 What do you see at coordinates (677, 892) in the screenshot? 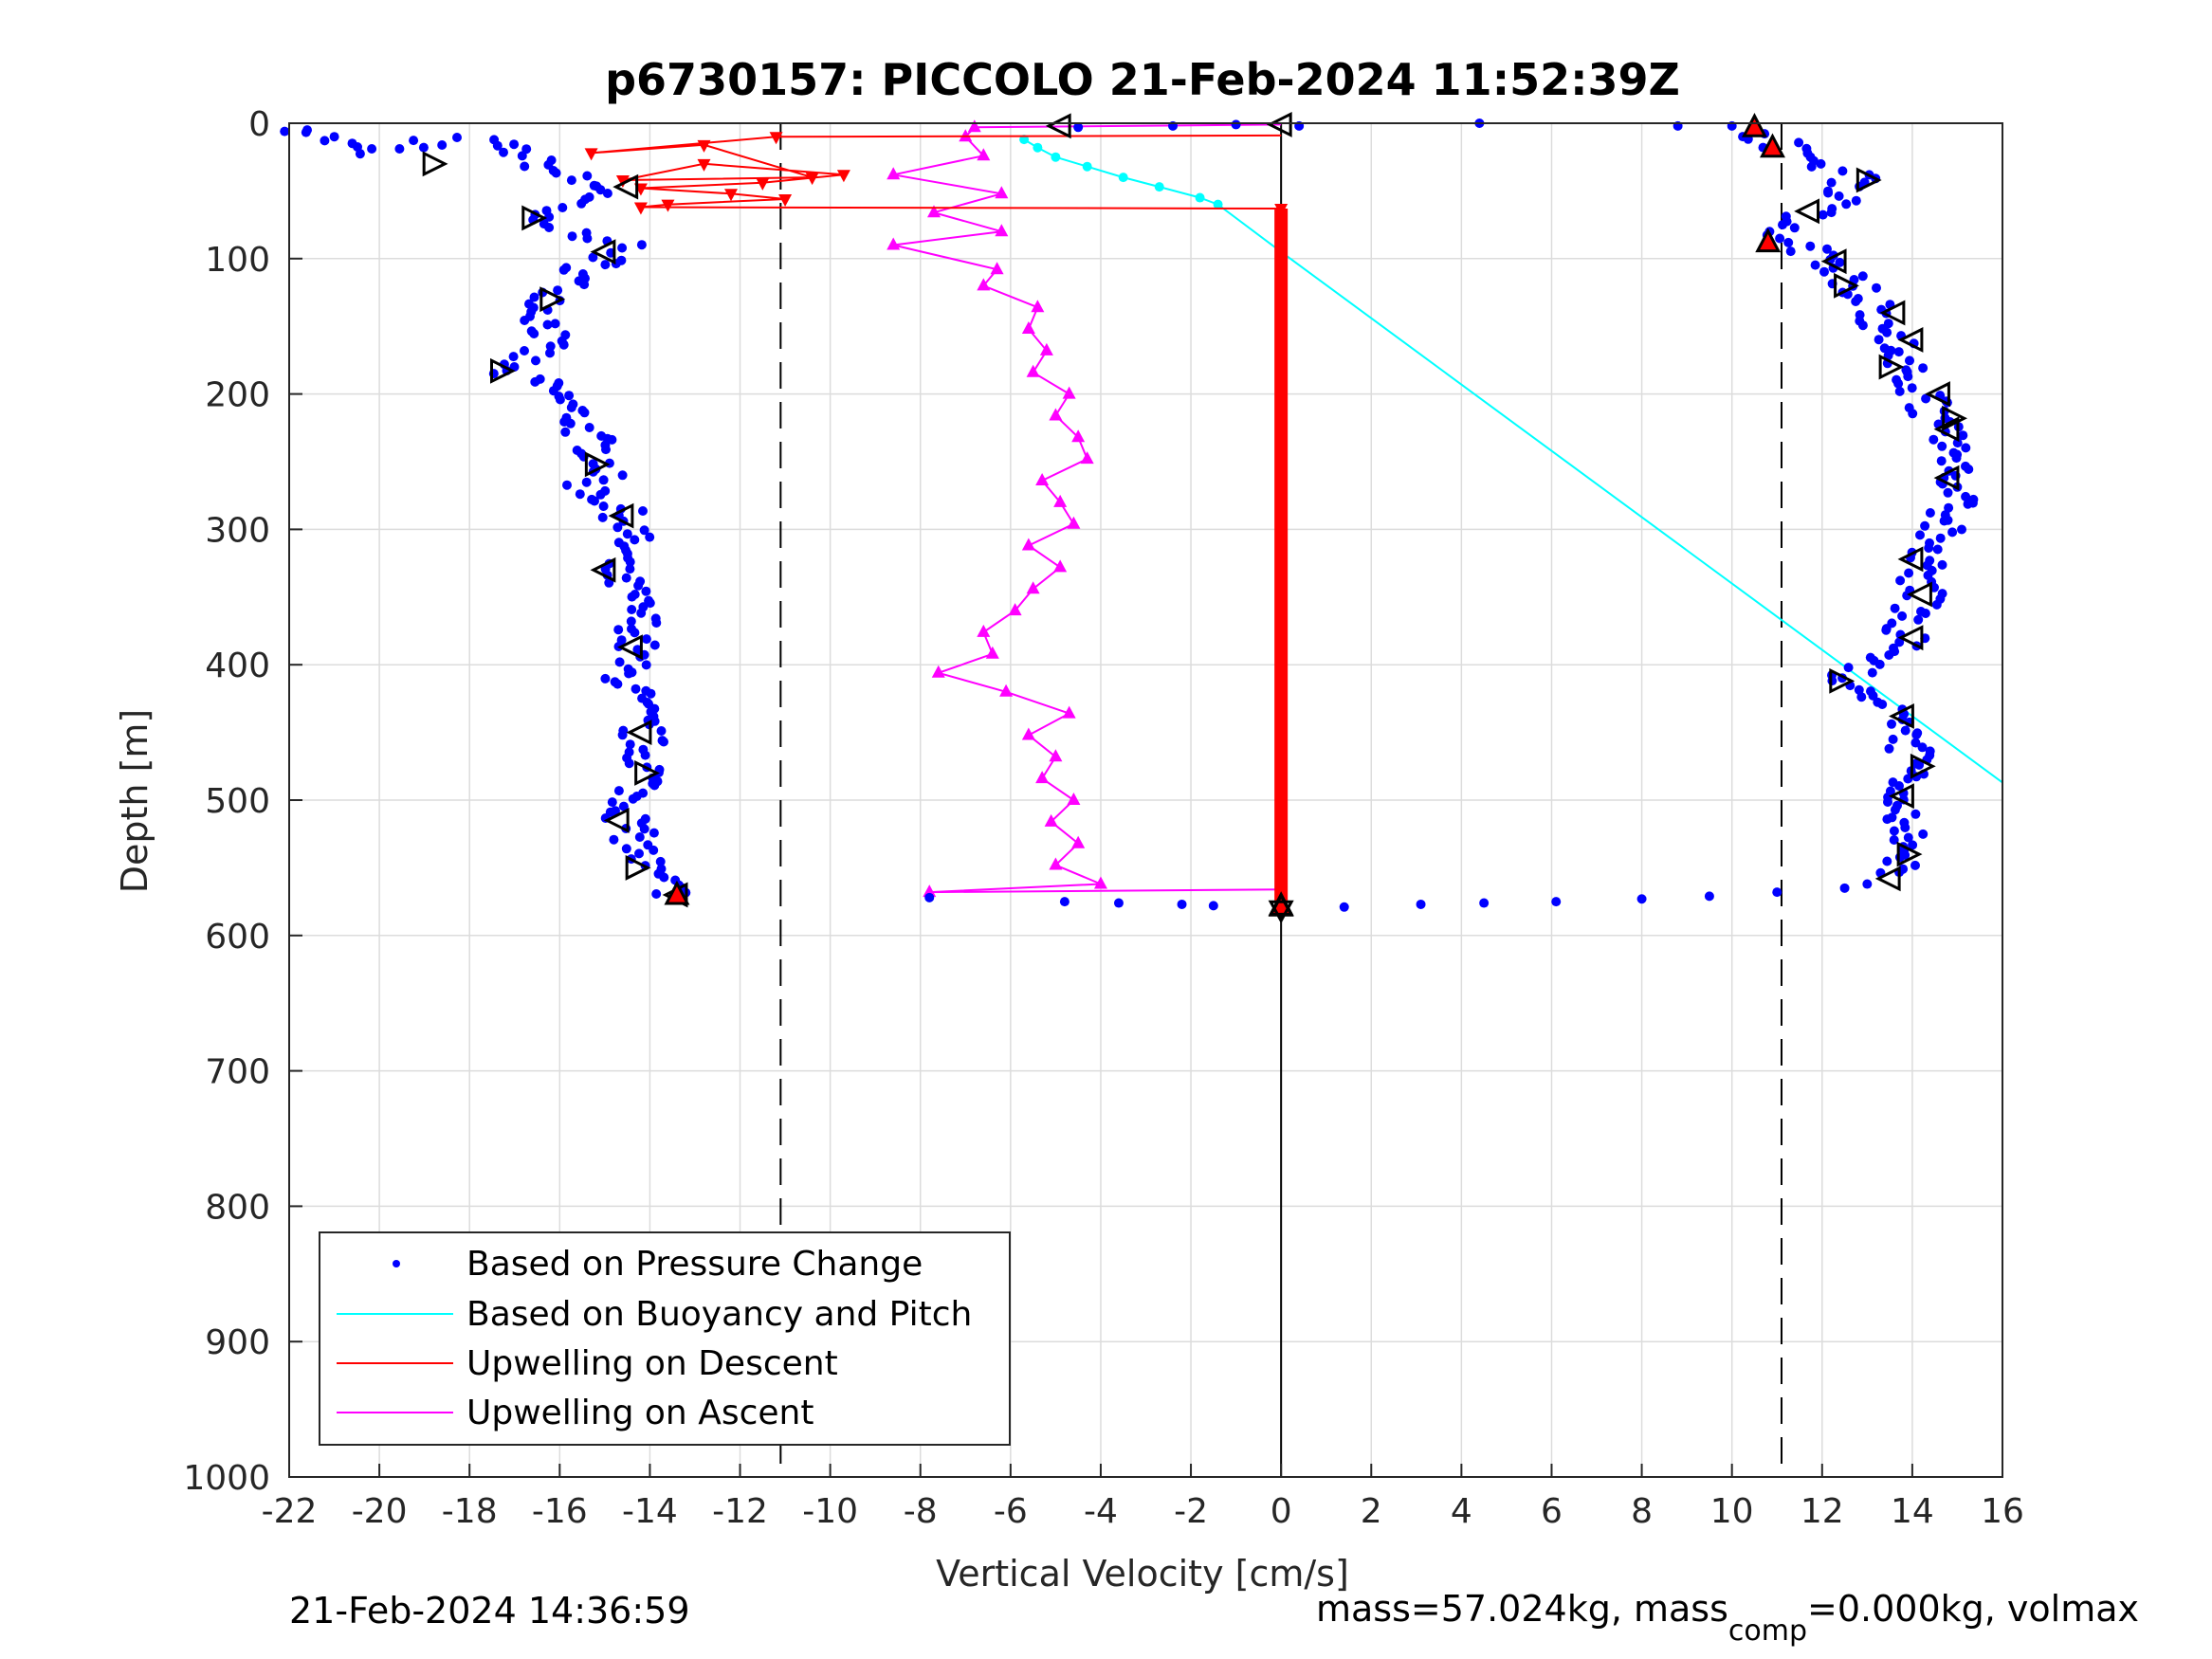
I see `filled-triangle-marker` at bounding box center [677, 892].